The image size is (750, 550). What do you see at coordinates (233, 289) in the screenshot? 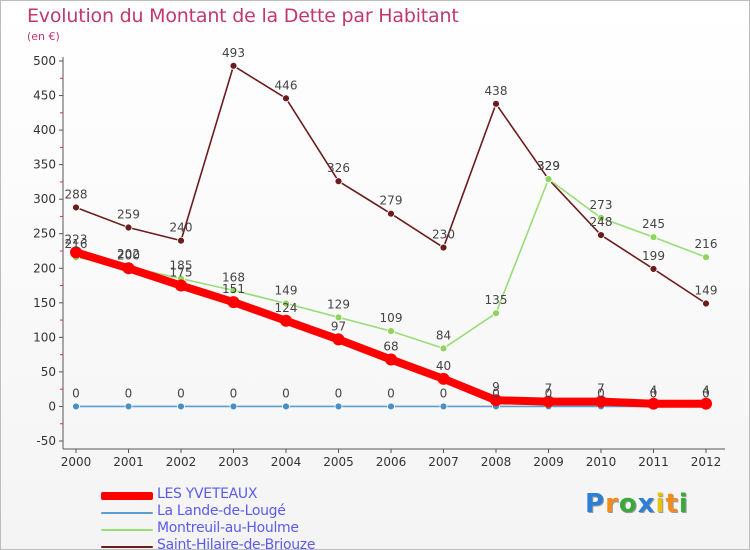
I see `data-label: 151` at bounding box center [233, 289].